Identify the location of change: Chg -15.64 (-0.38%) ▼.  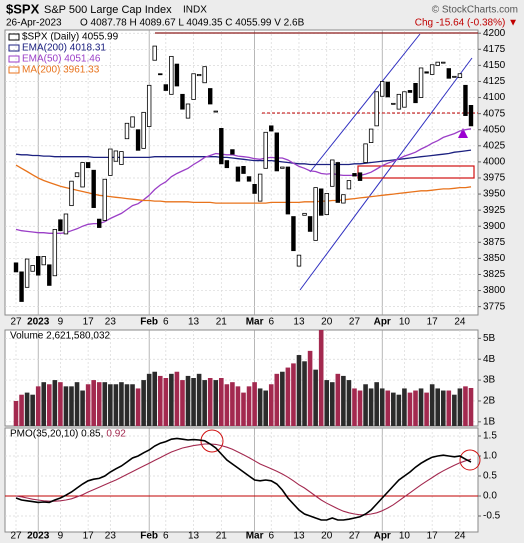
(466, 23).